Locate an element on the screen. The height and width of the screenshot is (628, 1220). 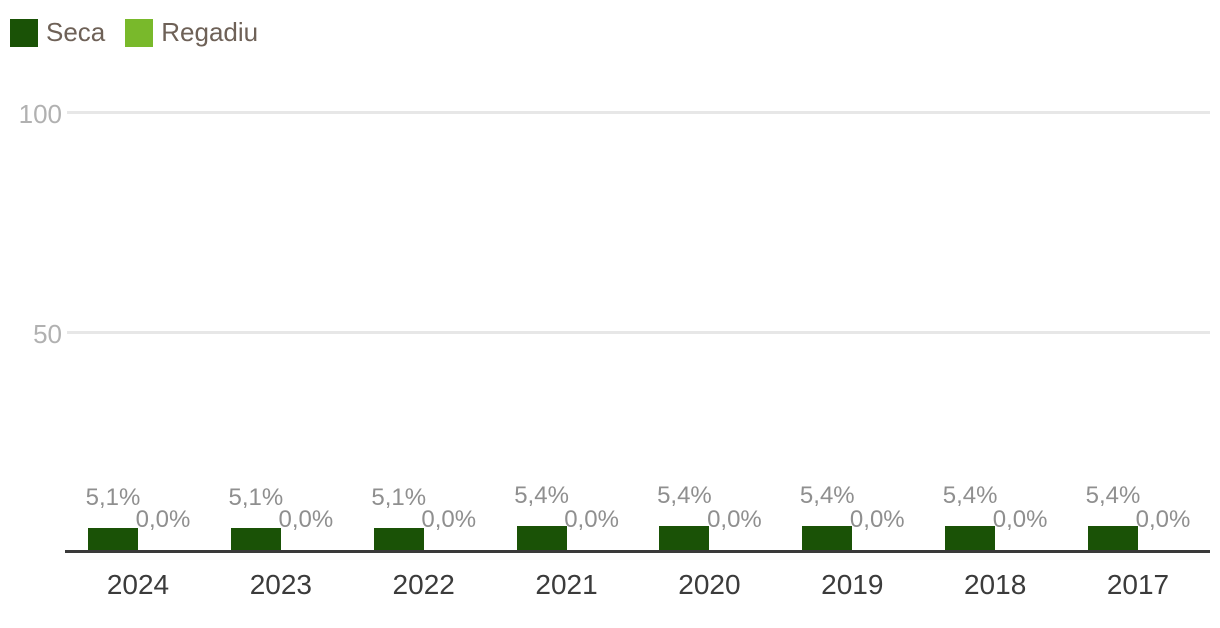
x-axis-label-2023: 2023 is located at coordinates (280, 584).